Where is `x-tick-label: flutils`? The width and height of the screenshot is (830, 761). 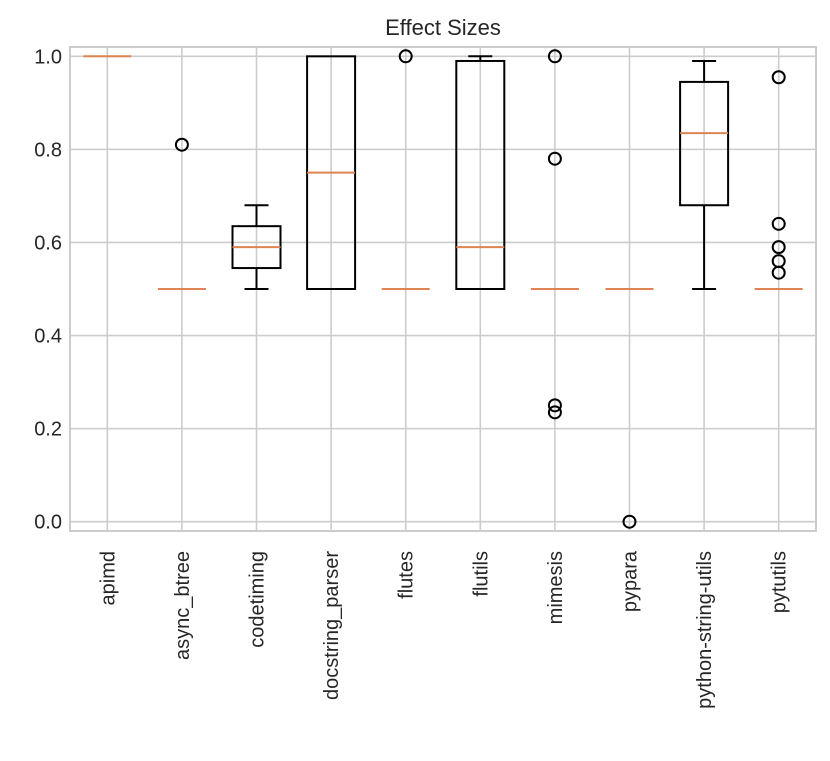 x-tick-label: flutils is located at coordinates (481, 574).